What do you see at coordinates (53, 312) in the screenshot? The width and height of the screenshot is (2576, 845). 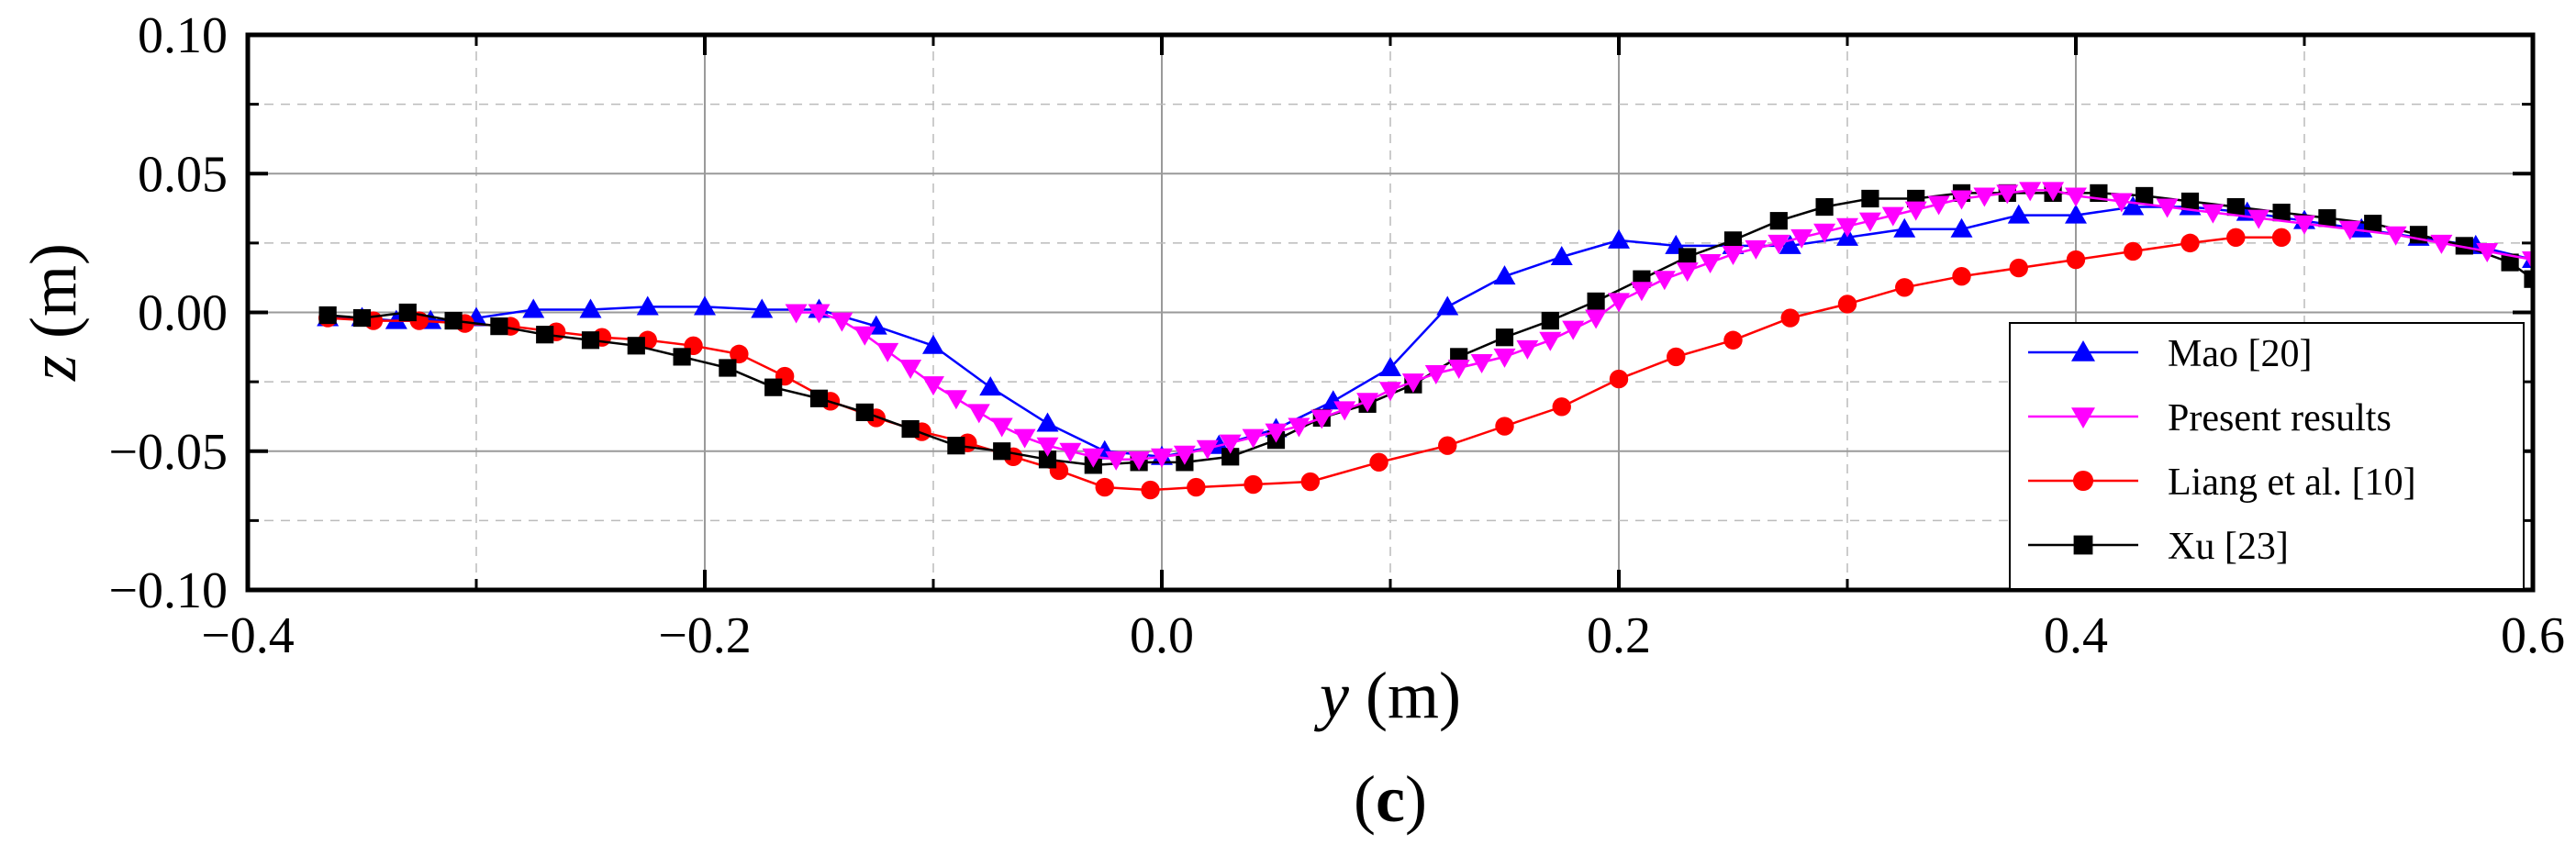 I see `y-axis-label: z (m)` at bounding box center [53, 312].